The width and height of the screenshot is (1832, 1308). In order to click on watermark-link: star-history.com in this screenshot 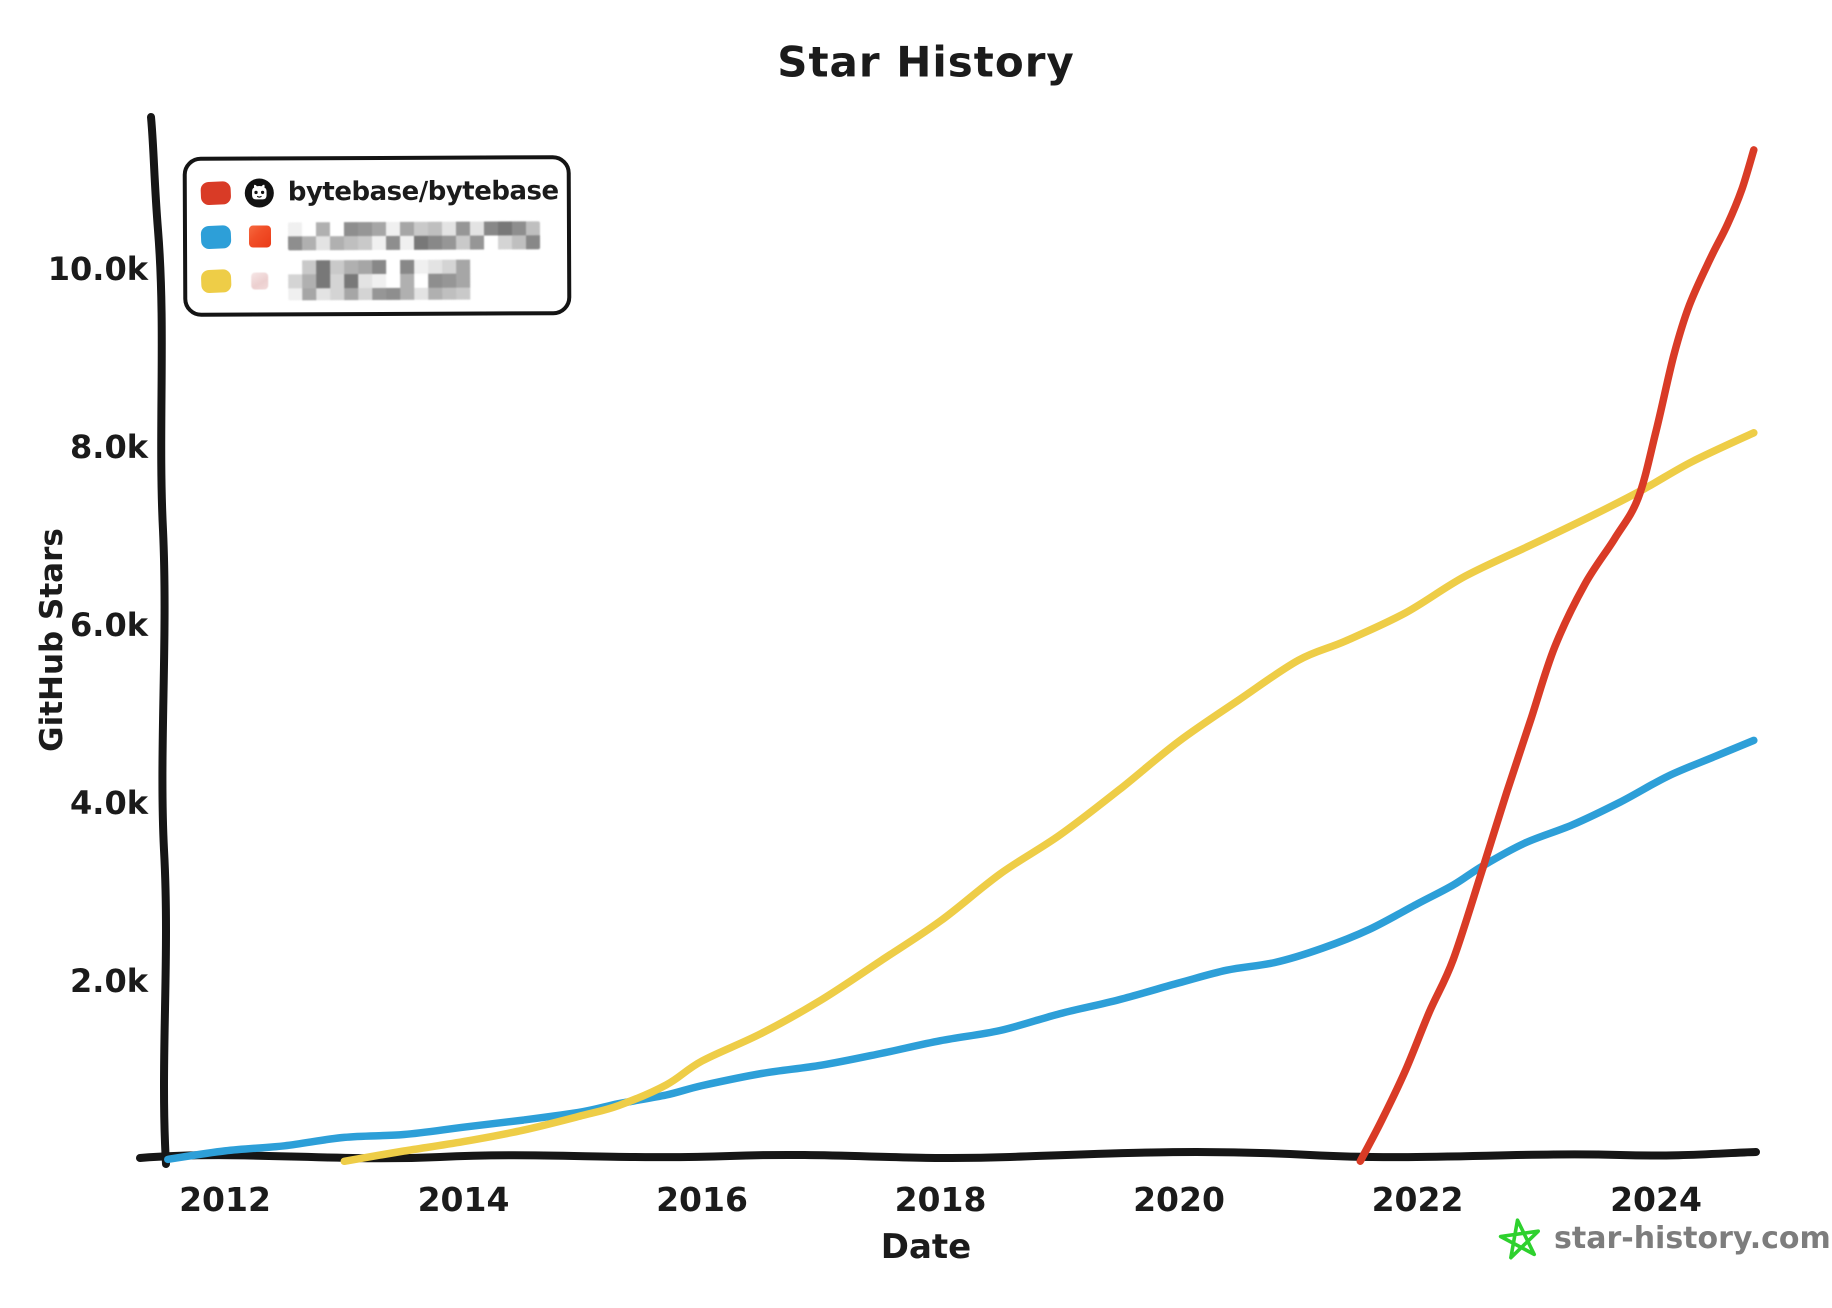, I will do `click(1692, 1238)`.